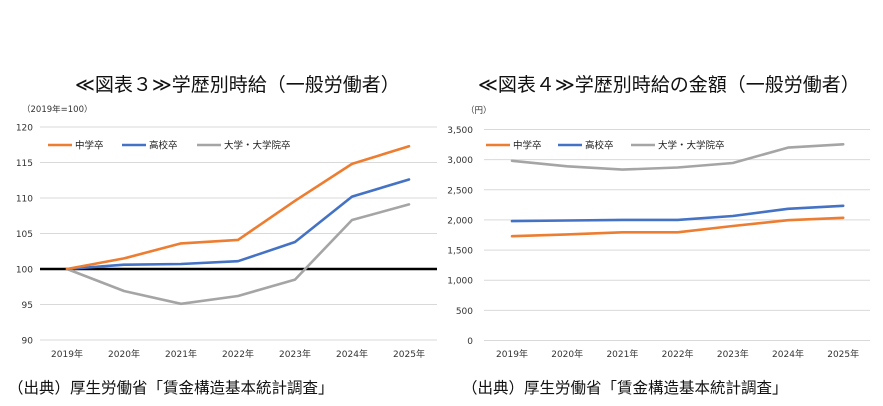  I want to click on y-tick-label: 1,000, so click(460, 282).